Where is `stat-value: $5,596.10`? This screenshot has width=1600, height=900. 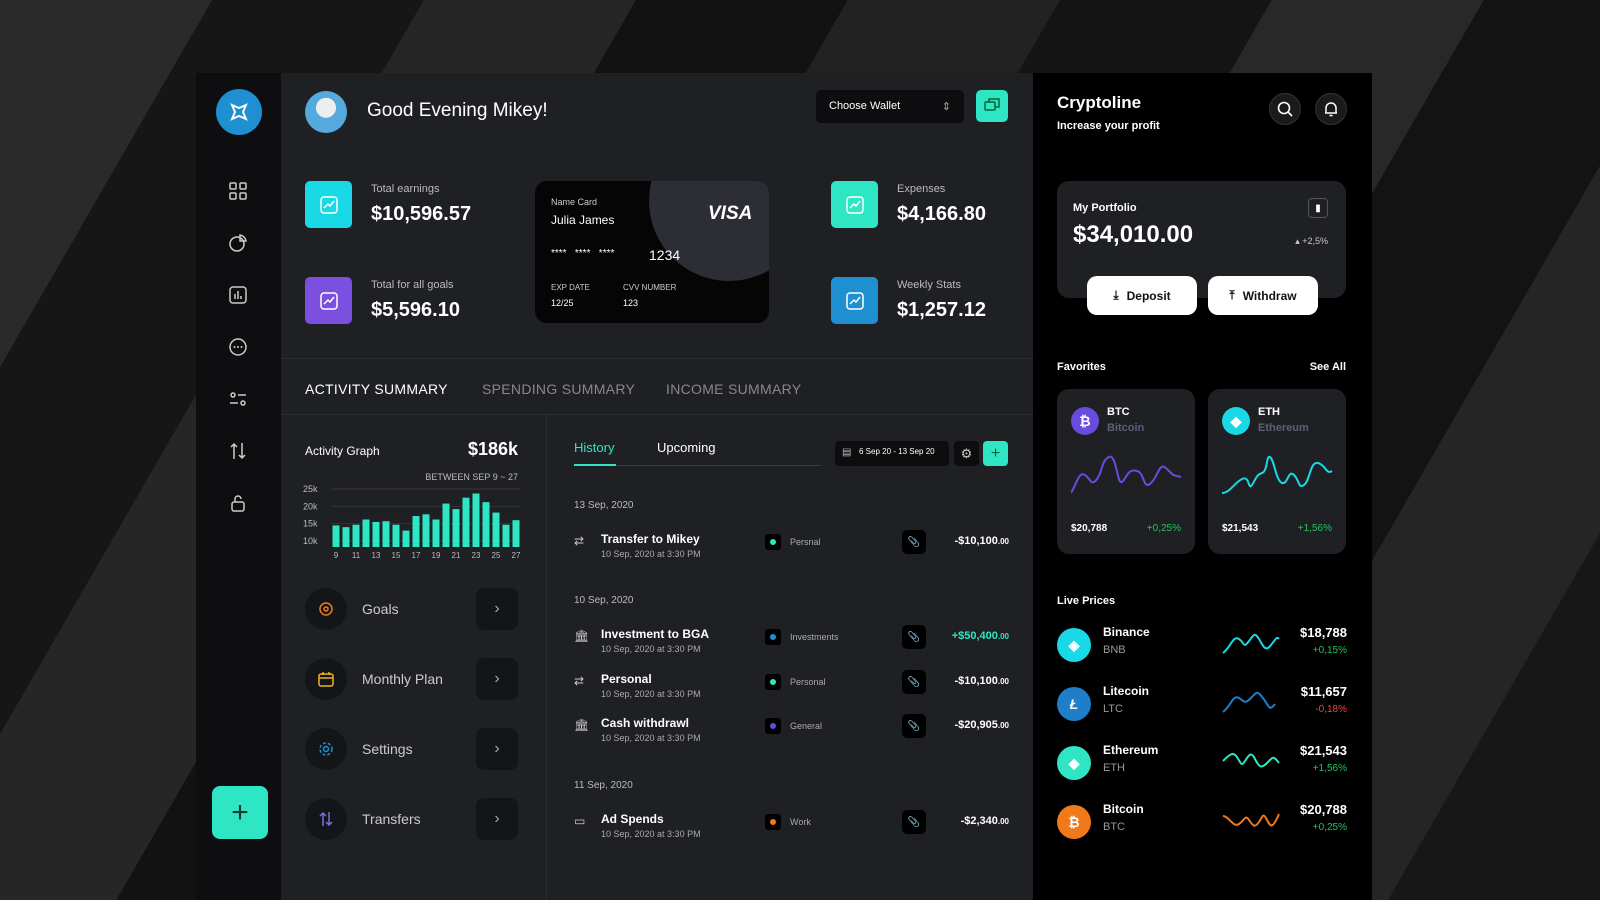
stat-value: $5,596.10 is located at coordinates (415, 310).